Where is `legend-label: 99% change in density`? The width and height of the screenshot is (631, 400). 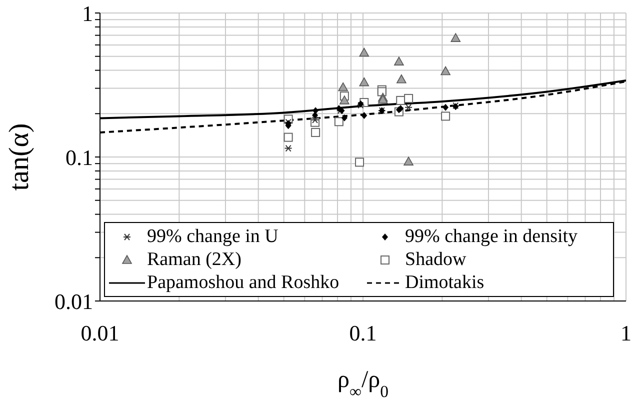 legend-label: 99% change in density is located at coordinates (491, 236).